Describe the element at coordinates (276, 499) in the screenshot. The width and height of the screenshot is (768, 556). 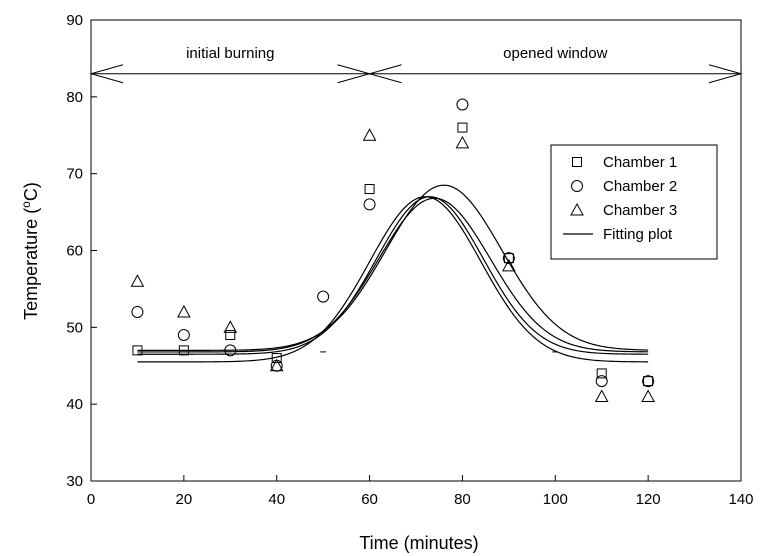
I see `x-tick-label: 40` at that location.